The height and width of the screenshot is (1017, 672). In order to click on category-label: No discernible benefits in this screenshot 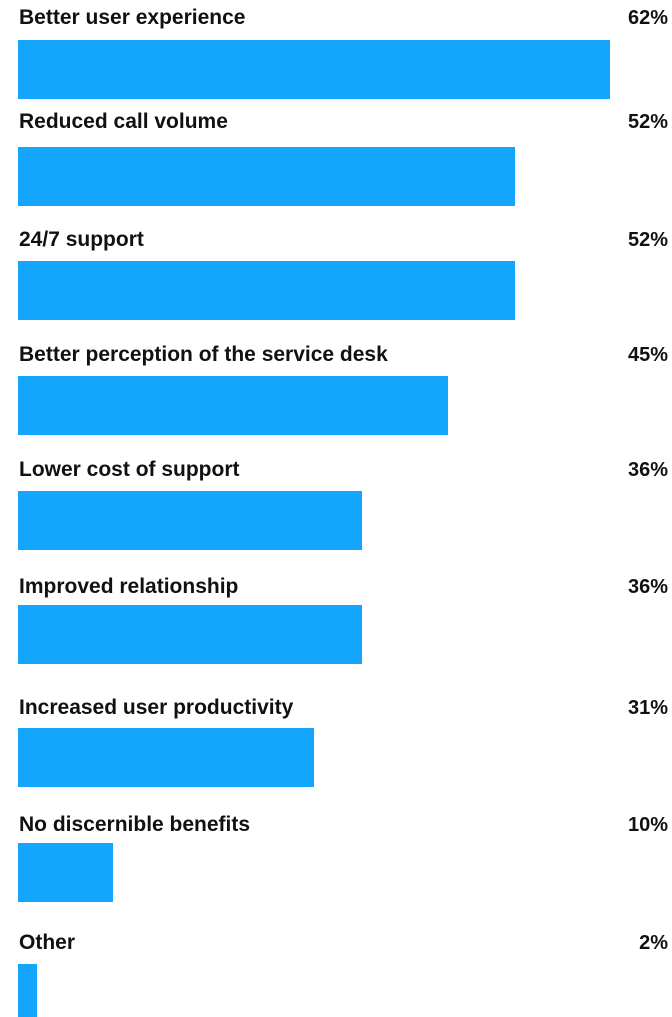, I will do `click(135, 824)`.